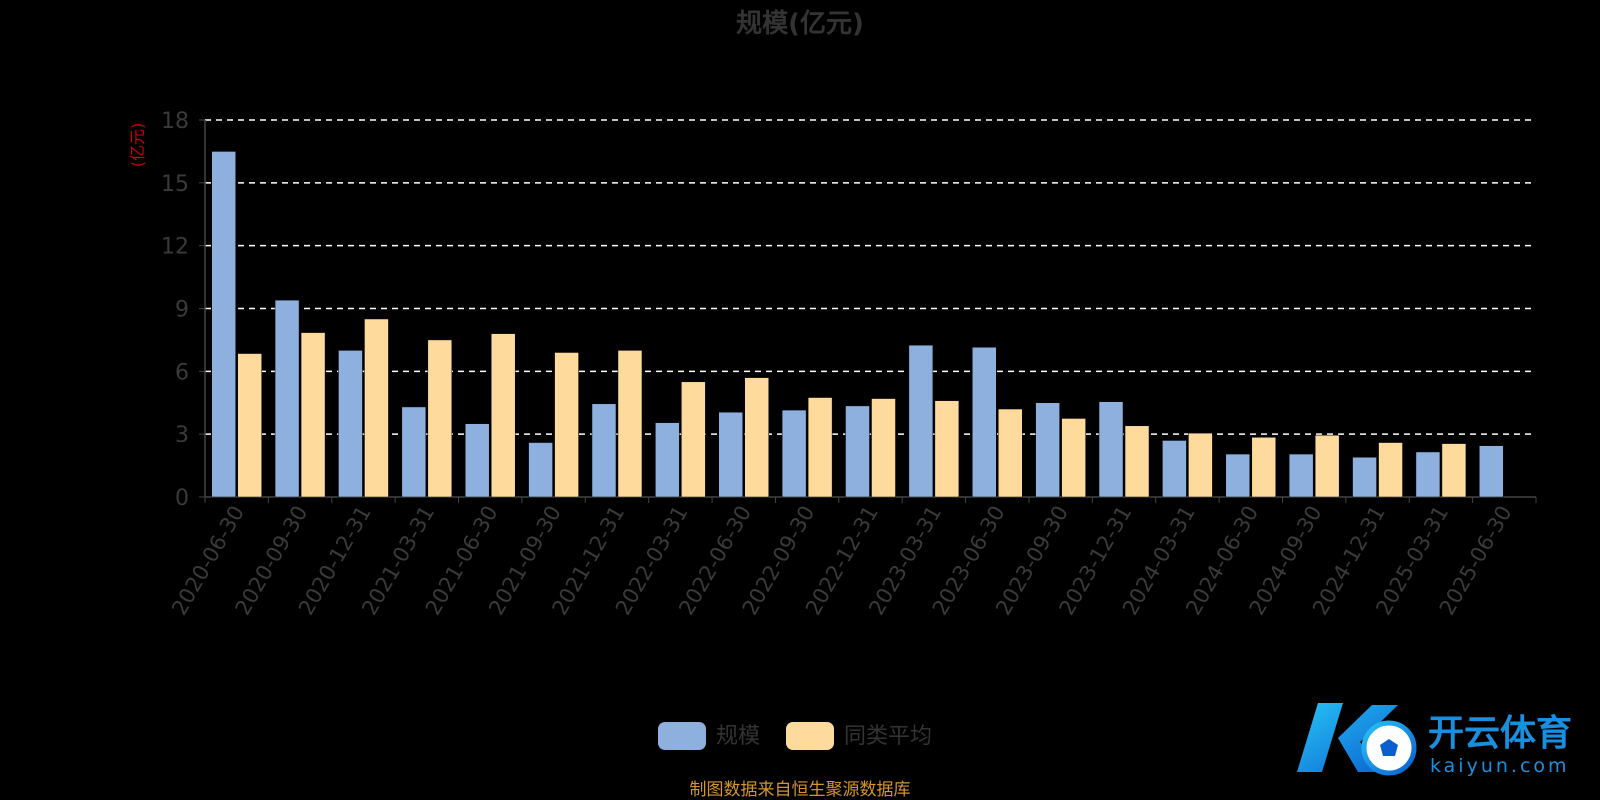 This screenshot has height=800, width=1600. I want to click on logo-k-mark, so click(1347, 737).